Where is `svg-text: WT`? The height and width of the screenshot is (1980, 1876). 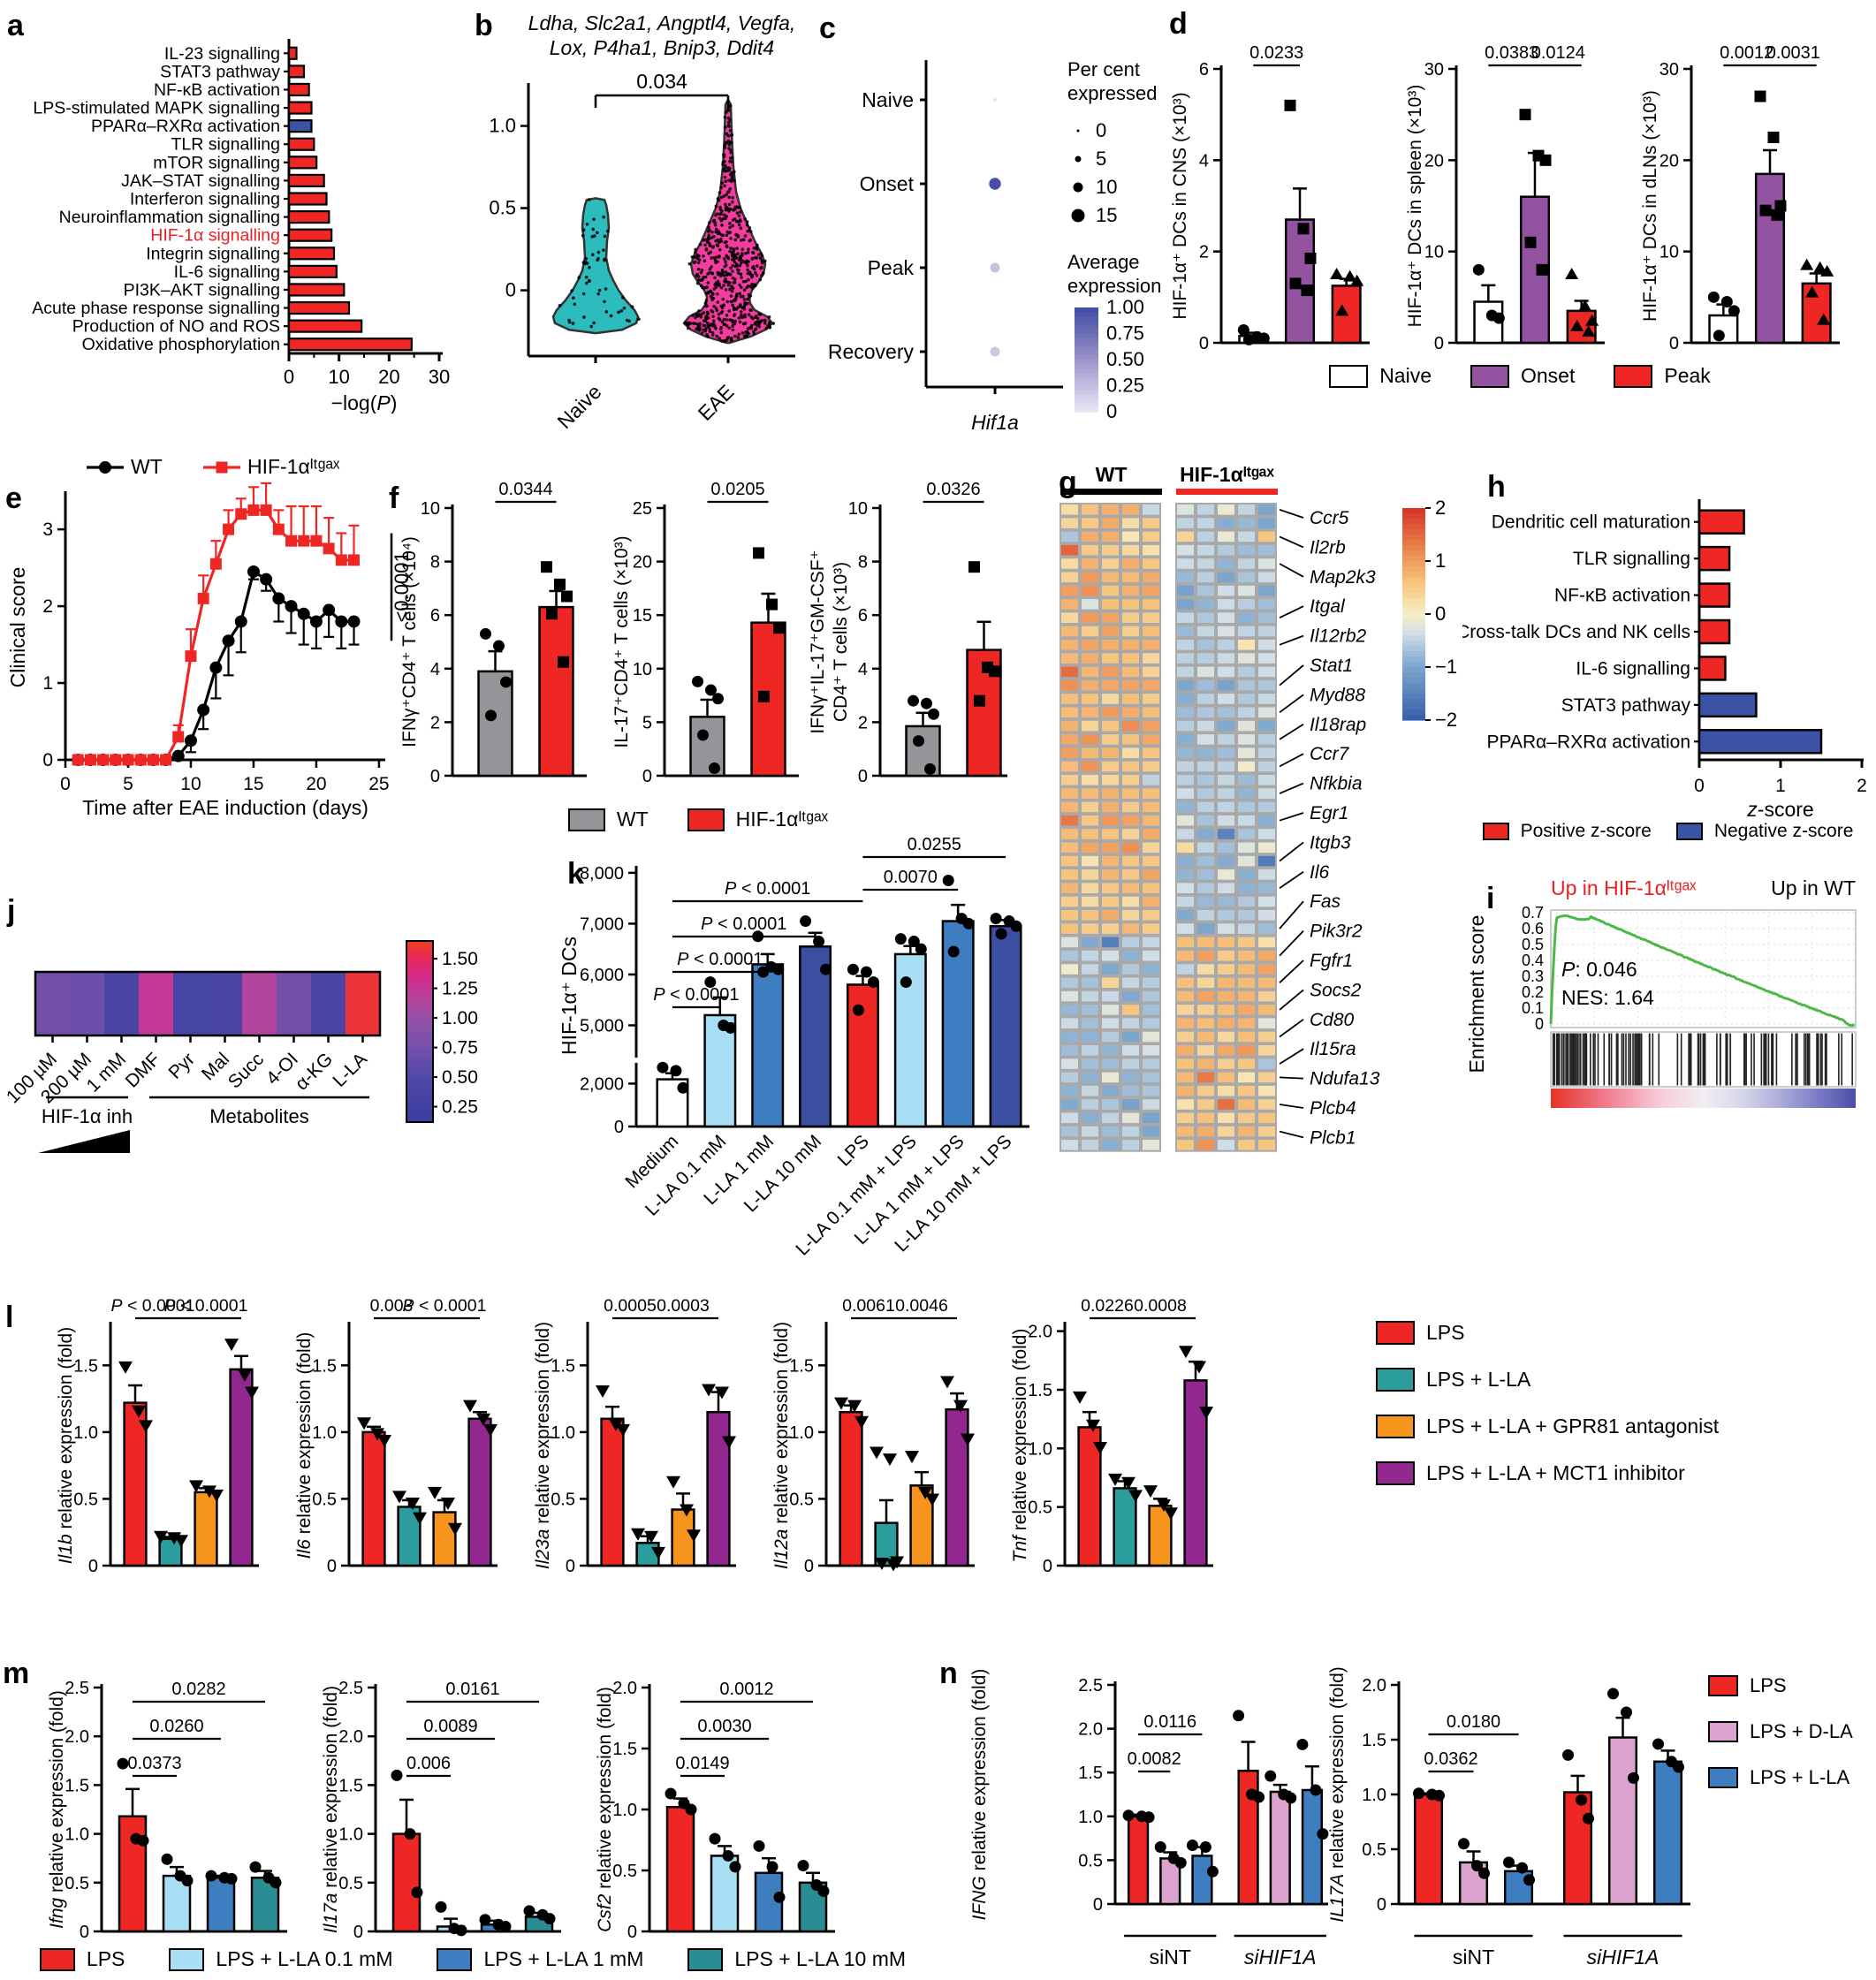
svg-text: WT is located at coordinates (147, 466).